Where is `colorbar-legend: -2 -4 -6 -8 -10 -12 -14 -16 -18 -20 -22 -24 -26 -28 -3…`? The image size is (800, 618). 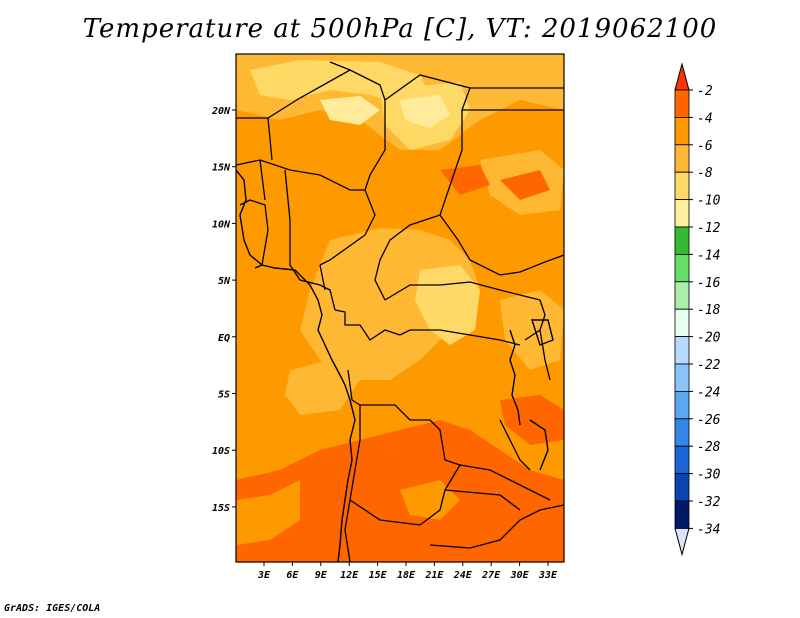 colorbar-legend: -2 -4 -6 -8 -10 -12 -14 -16 -18 -20 -22 -24 -26 -28 -3… is located at coordinates (697, 309).